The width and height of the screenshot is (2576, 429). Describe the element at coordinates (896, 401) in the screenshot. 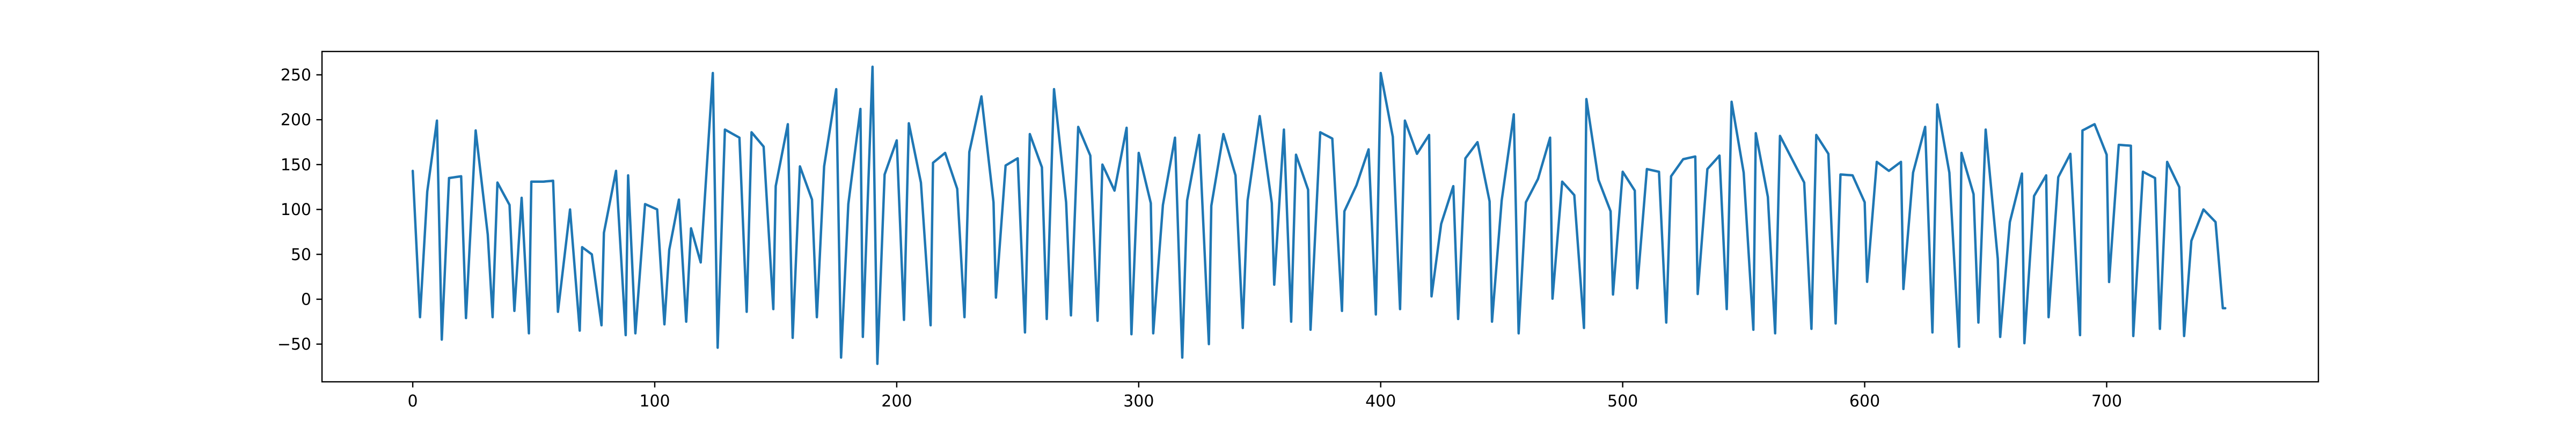

I see `x-tick-label-200: 200` at that location.